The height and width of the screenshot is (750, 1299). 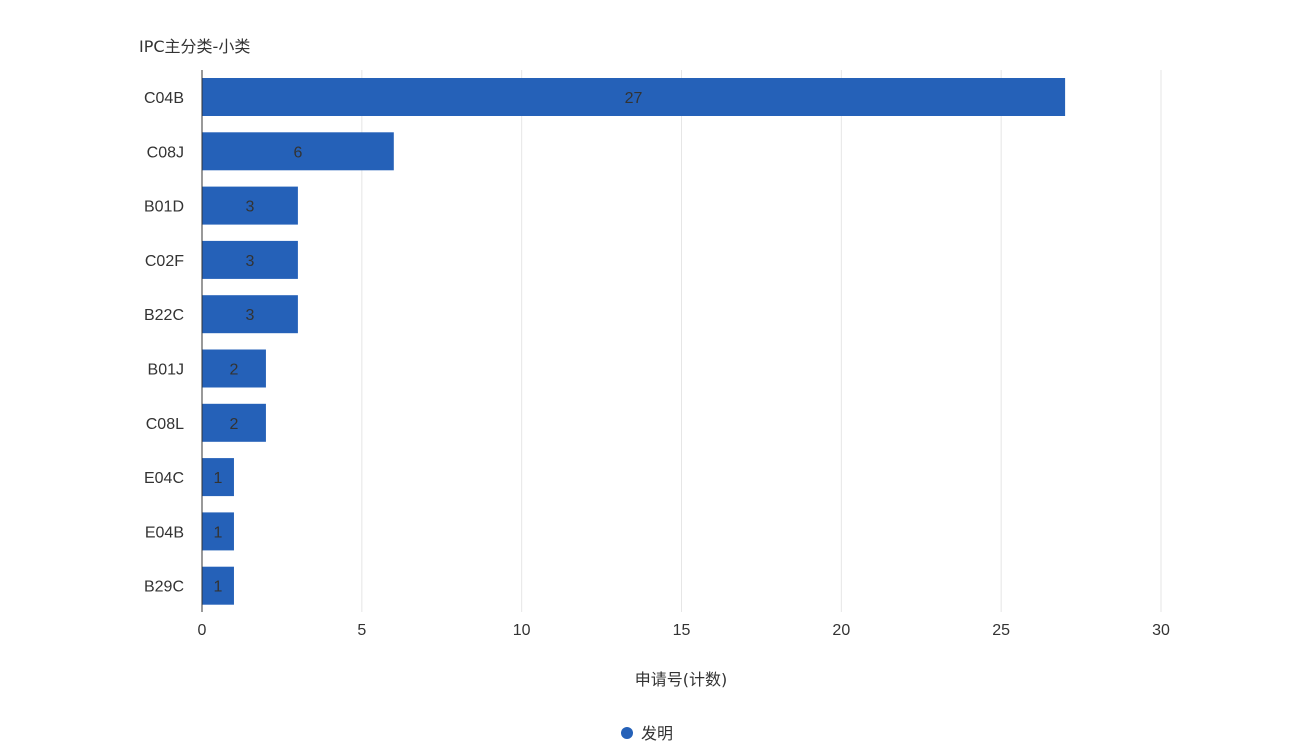 I want to click on legend-label: 发明, so click(x=657, y=733).